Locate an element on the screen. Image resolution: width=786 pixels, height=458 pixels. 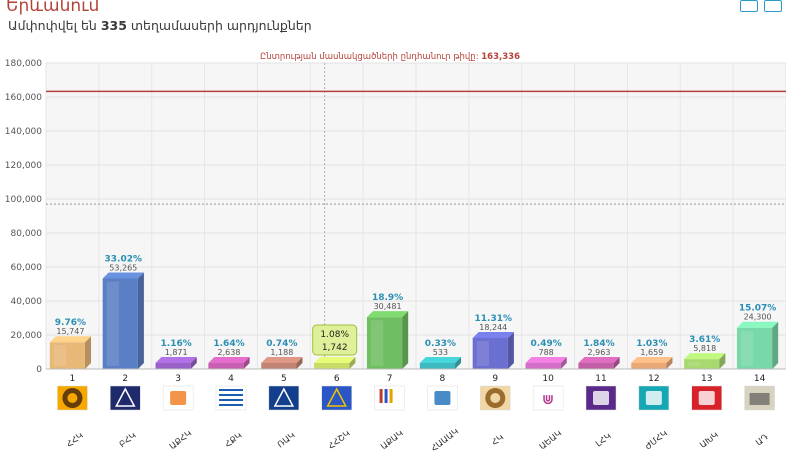
x-tick-label: 6 is located at coordinates (337, 379).